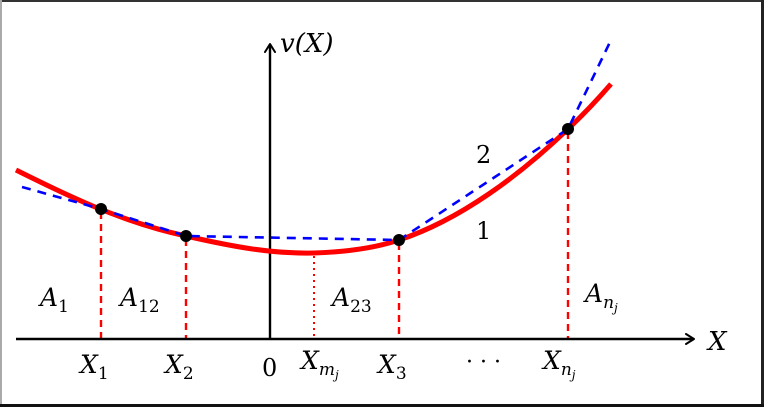 This screenshot has width=764, height=407. Describe the element at coordinates (93, 367) in the screenshot. I see `label-x1: X1` at that location.